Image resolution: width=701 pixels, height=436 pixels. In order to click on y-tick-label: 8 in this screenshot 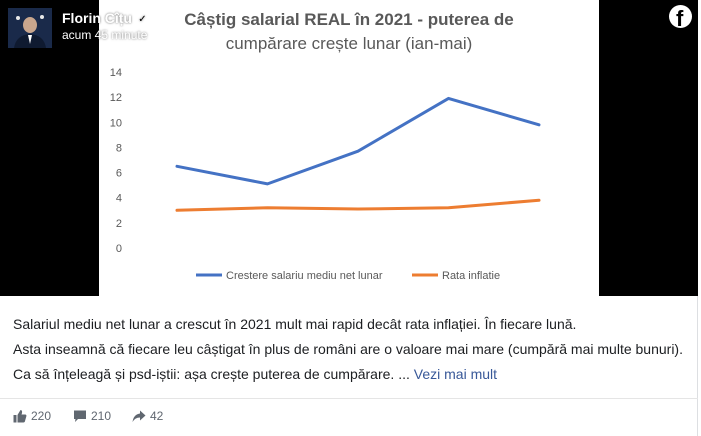, I will do `click(119, 148)`.